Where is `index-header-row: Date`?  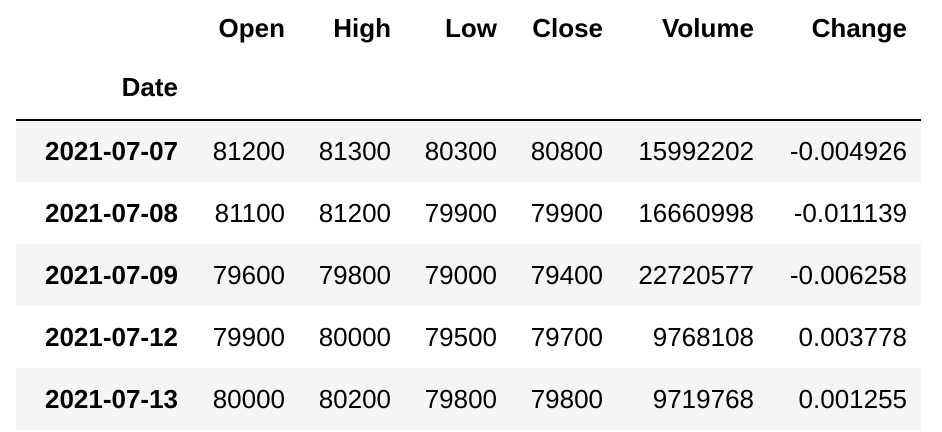
index-header-row: Date is located at coordinates (468, 88).